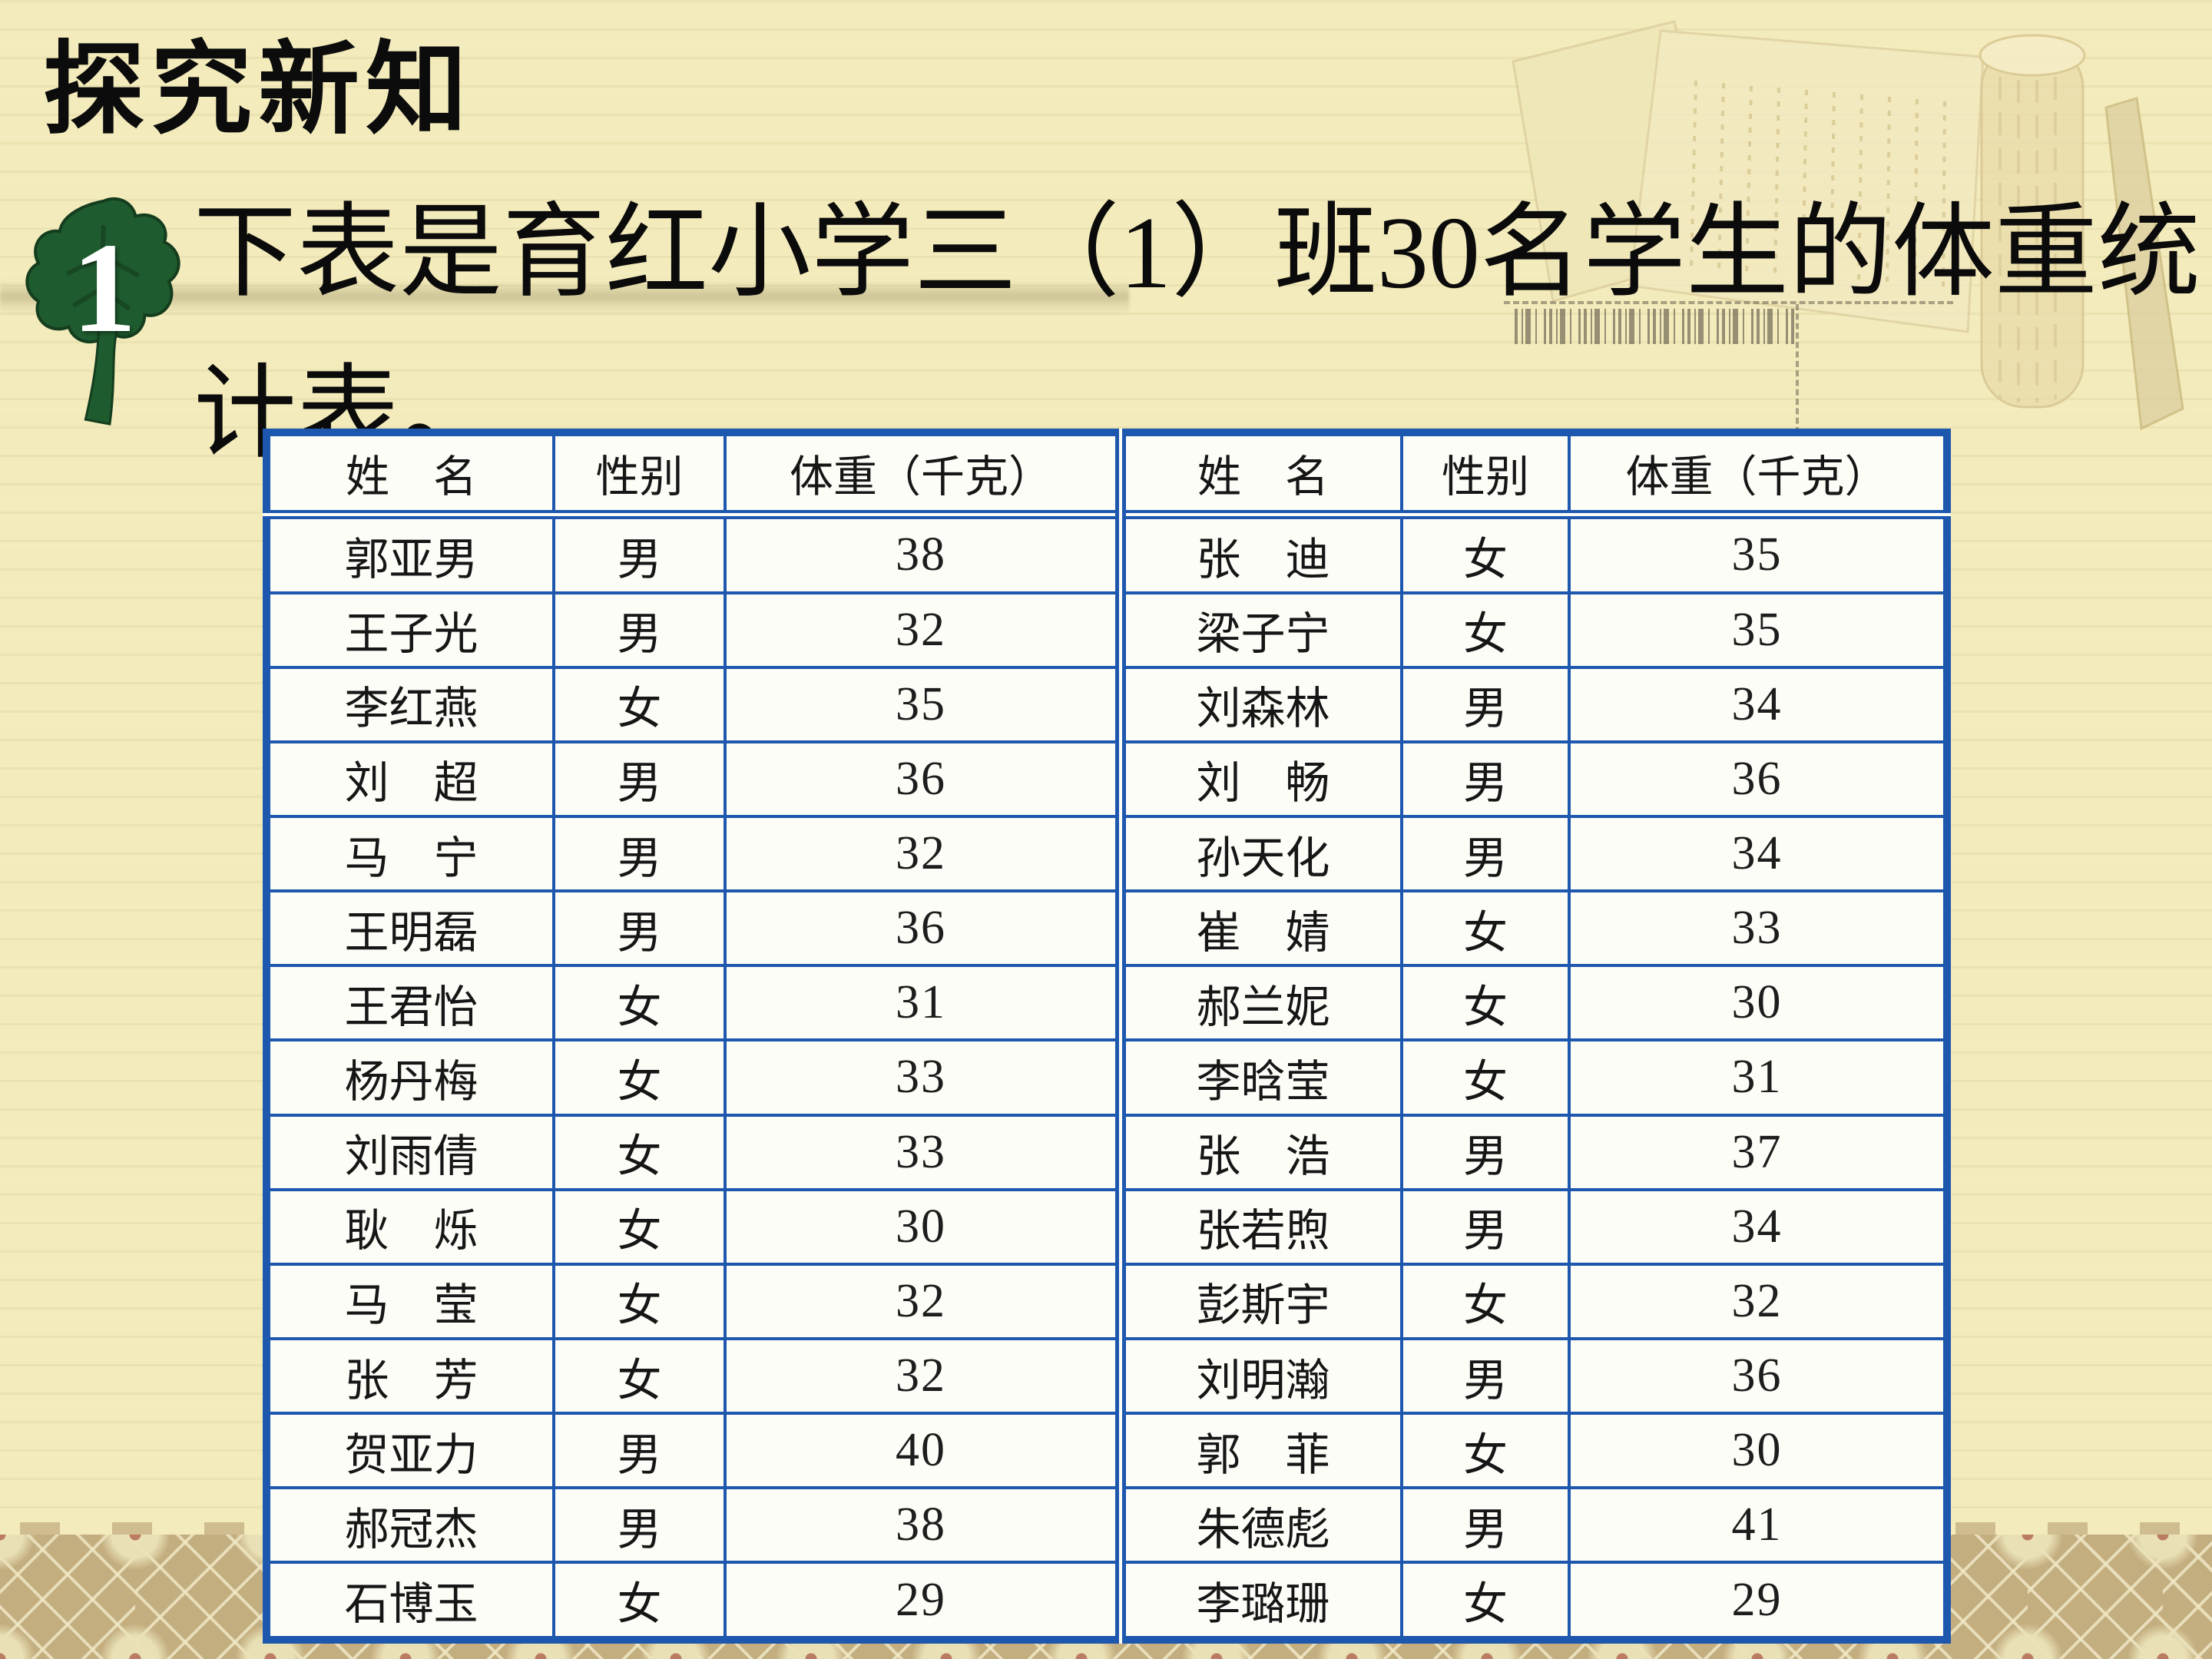  Describe the element at coordinates (410, 1226) in the screenshot. I see `student-name: 耿 烁` at that location.